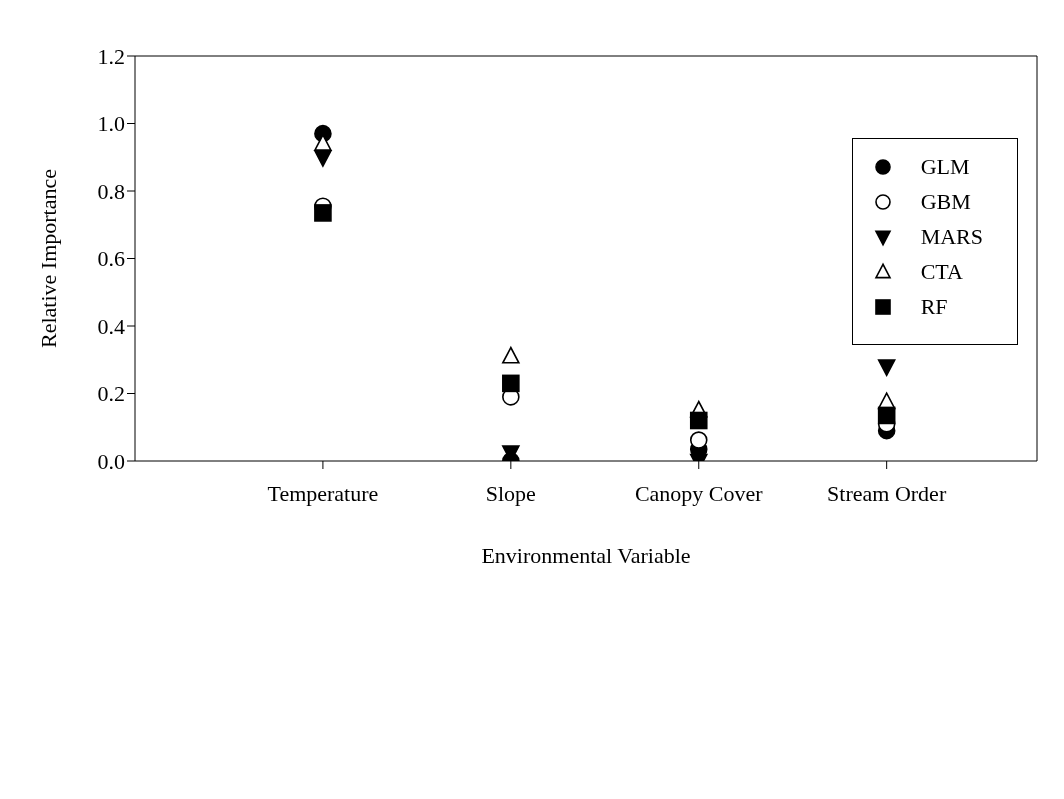 The width and height of the screenshot is (1064, 799). What do you see at coordinates (941, 271) in the screenshot?
I see `legend-label: CTA` at bounding box center [941, 271].